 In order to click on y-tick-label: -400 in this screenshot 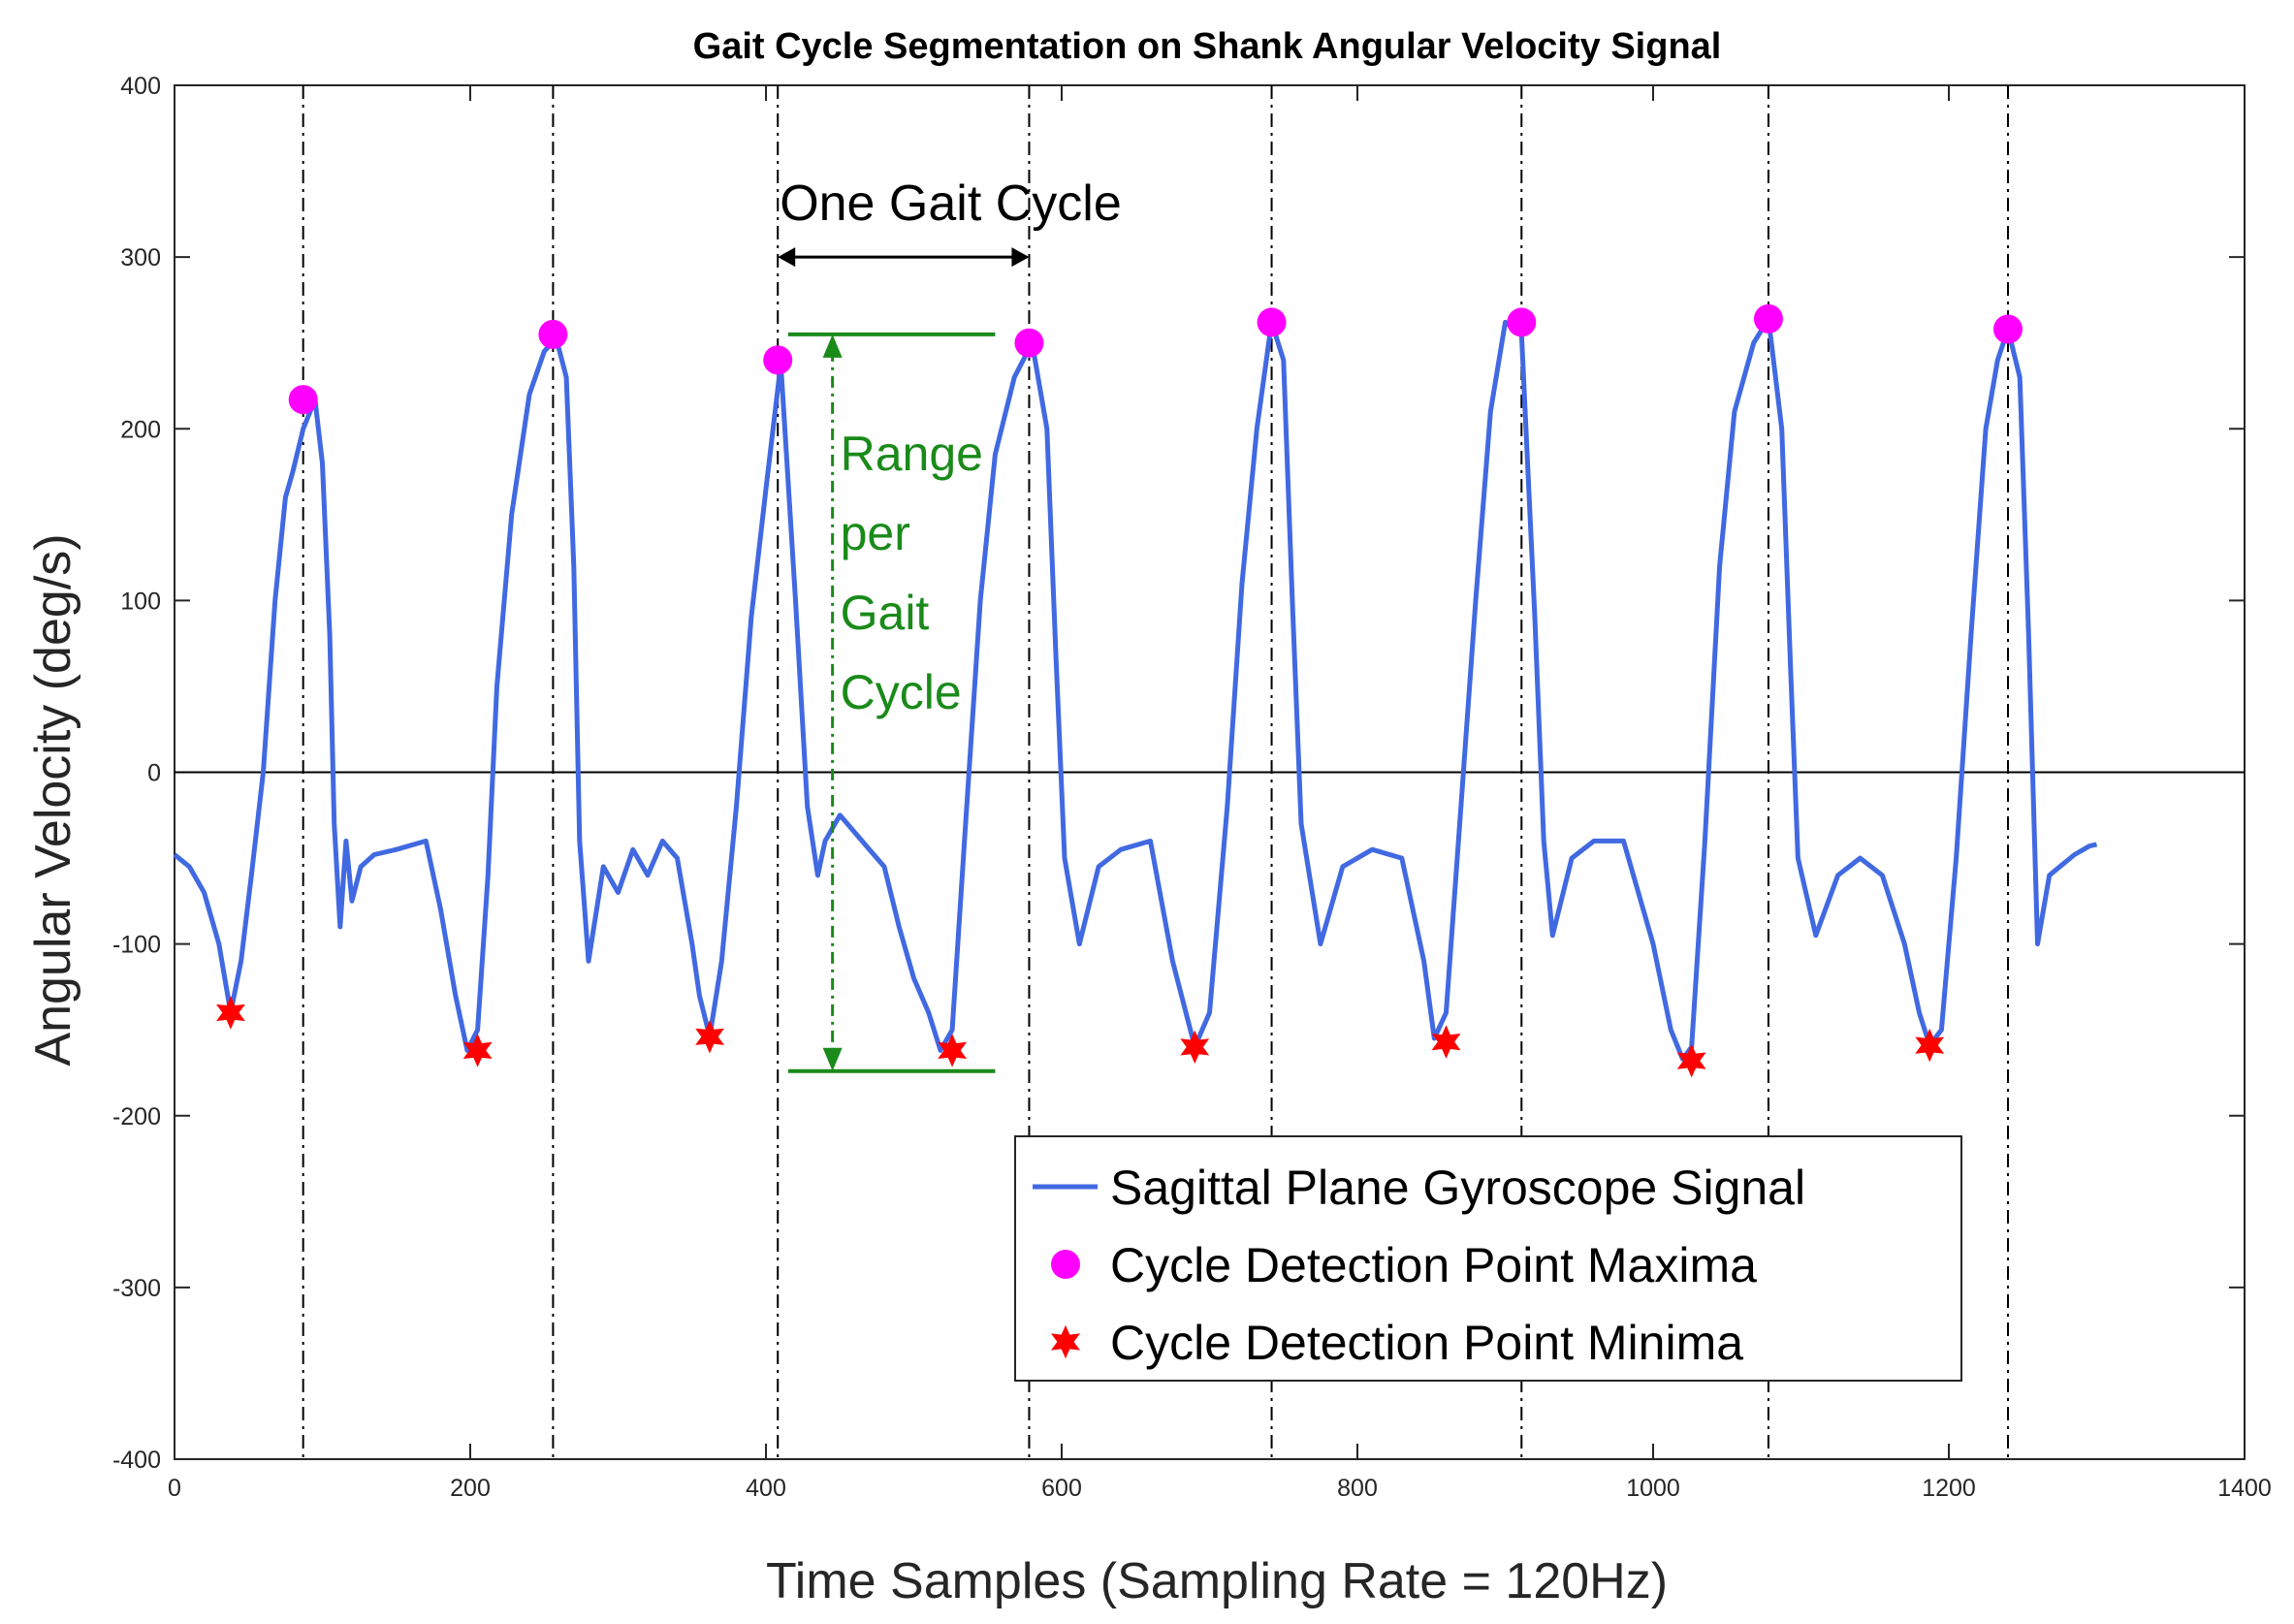, I will do `click(136, 1460)`.